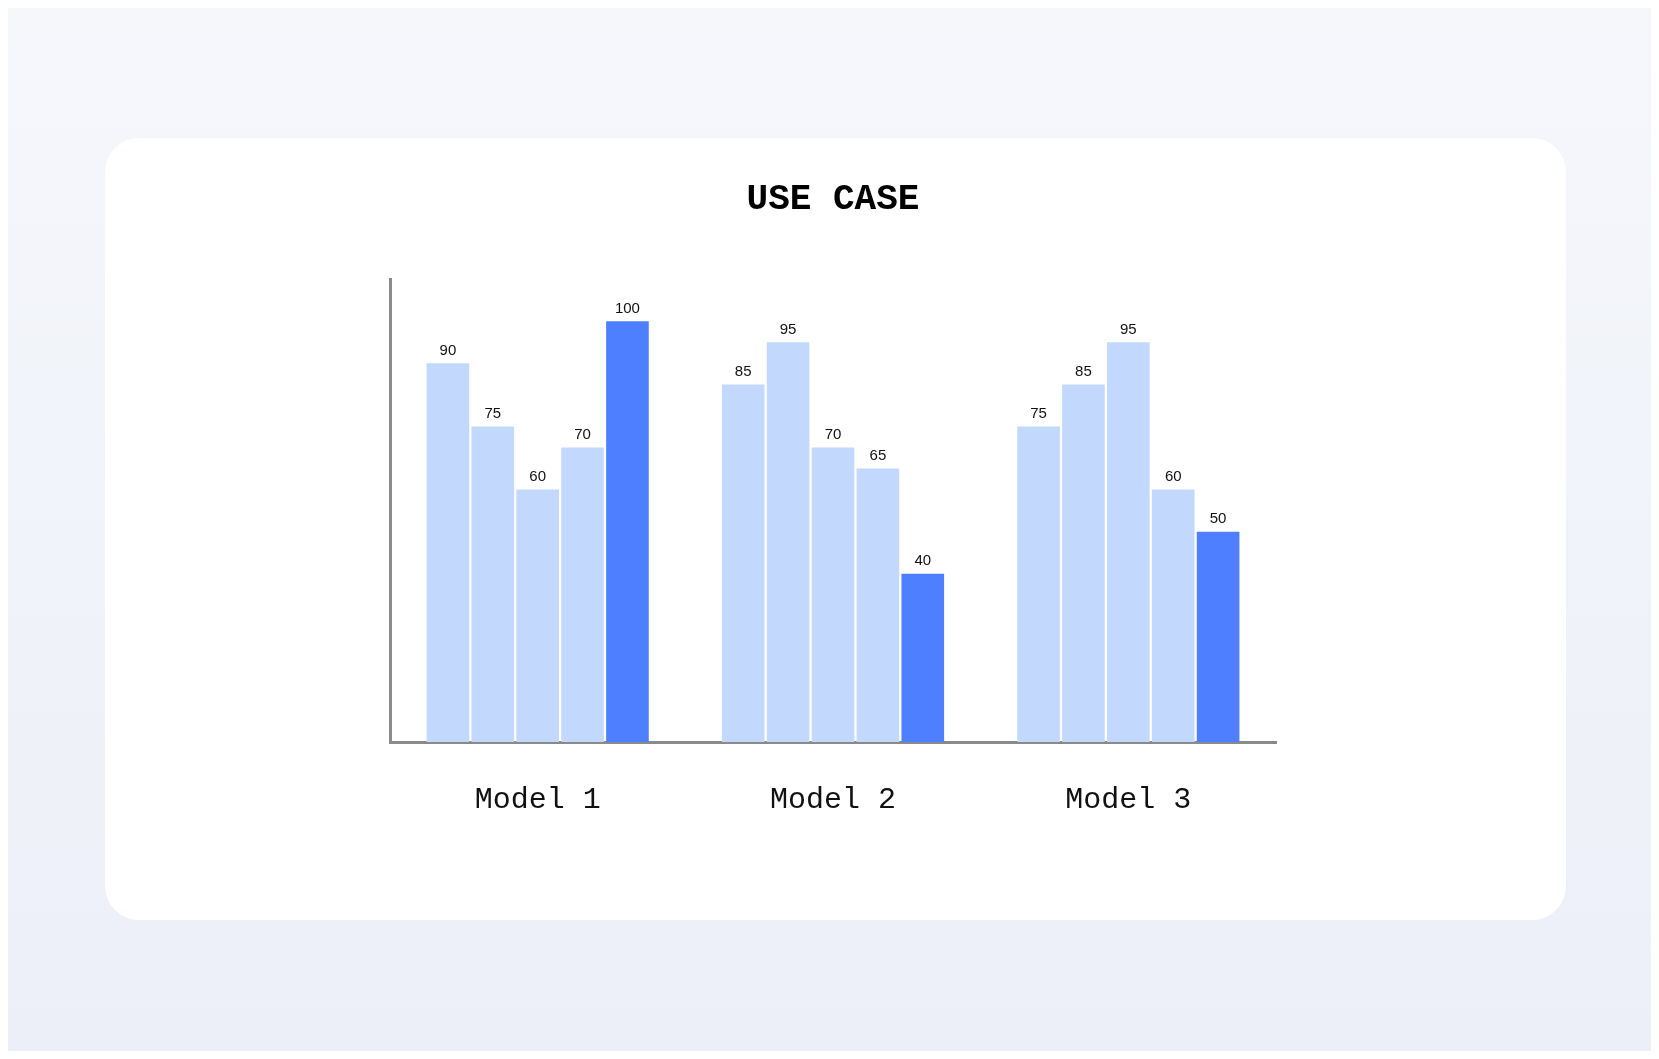 This screenshot has height=1059, width=1659. Describe the element at coordinates (1128, 799) in the screenshot. I see `x-tick-label: Model 3` at that location.